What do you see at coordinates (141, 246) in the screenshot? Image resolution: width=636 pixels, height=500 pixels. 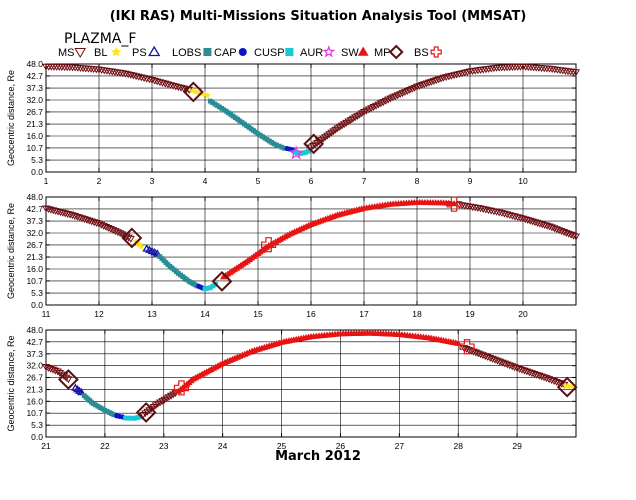 I see `point-bl` at bounding box center [141, 246].